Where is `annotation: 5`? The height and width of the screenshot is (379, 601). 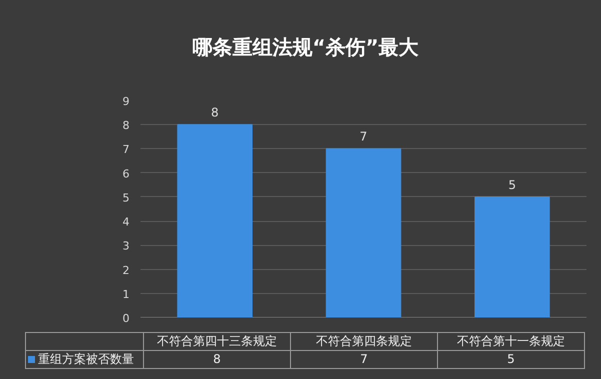 annotation: 5 is located at coordinates (512, 185).